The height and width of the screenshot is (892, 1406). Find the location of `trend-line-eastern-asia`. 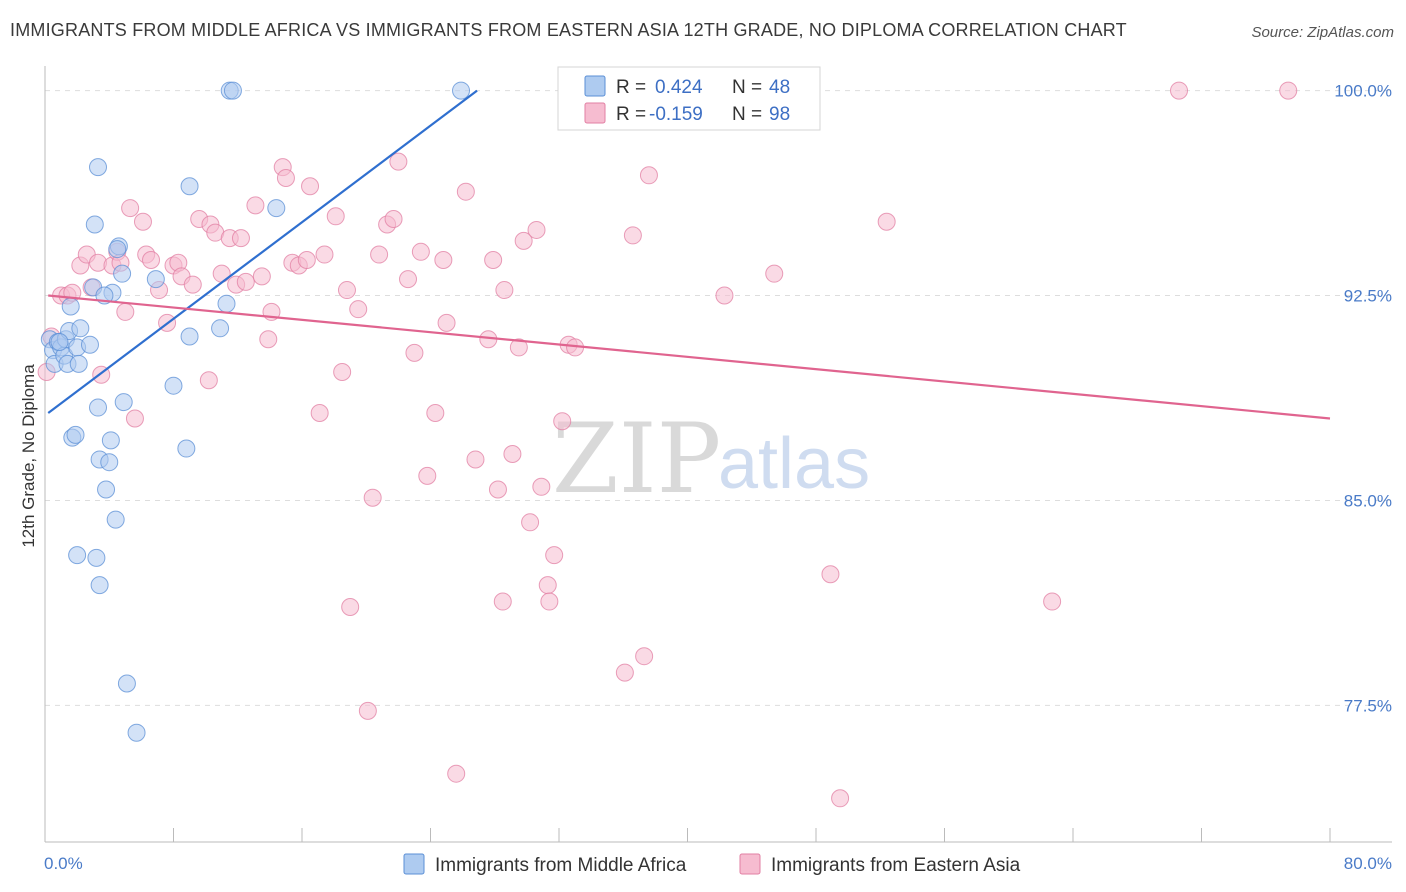

trend-line-eastern-asia is located at coordinates (689, 357).